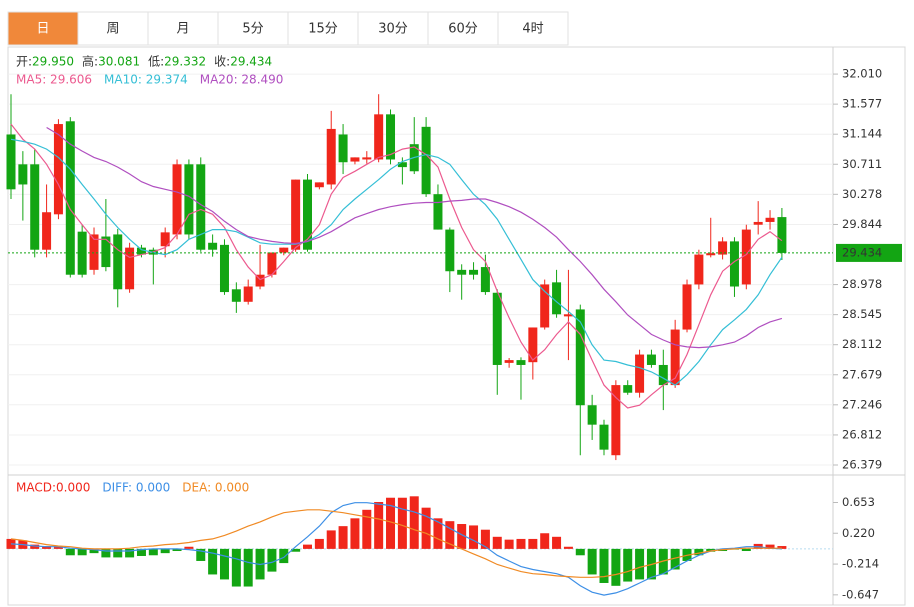 The width and height of the screenshot is (914, 607). Describe the element at coordinates (119, 62) in the screenshot. I see `ohlc-value: 30.081` at that location.